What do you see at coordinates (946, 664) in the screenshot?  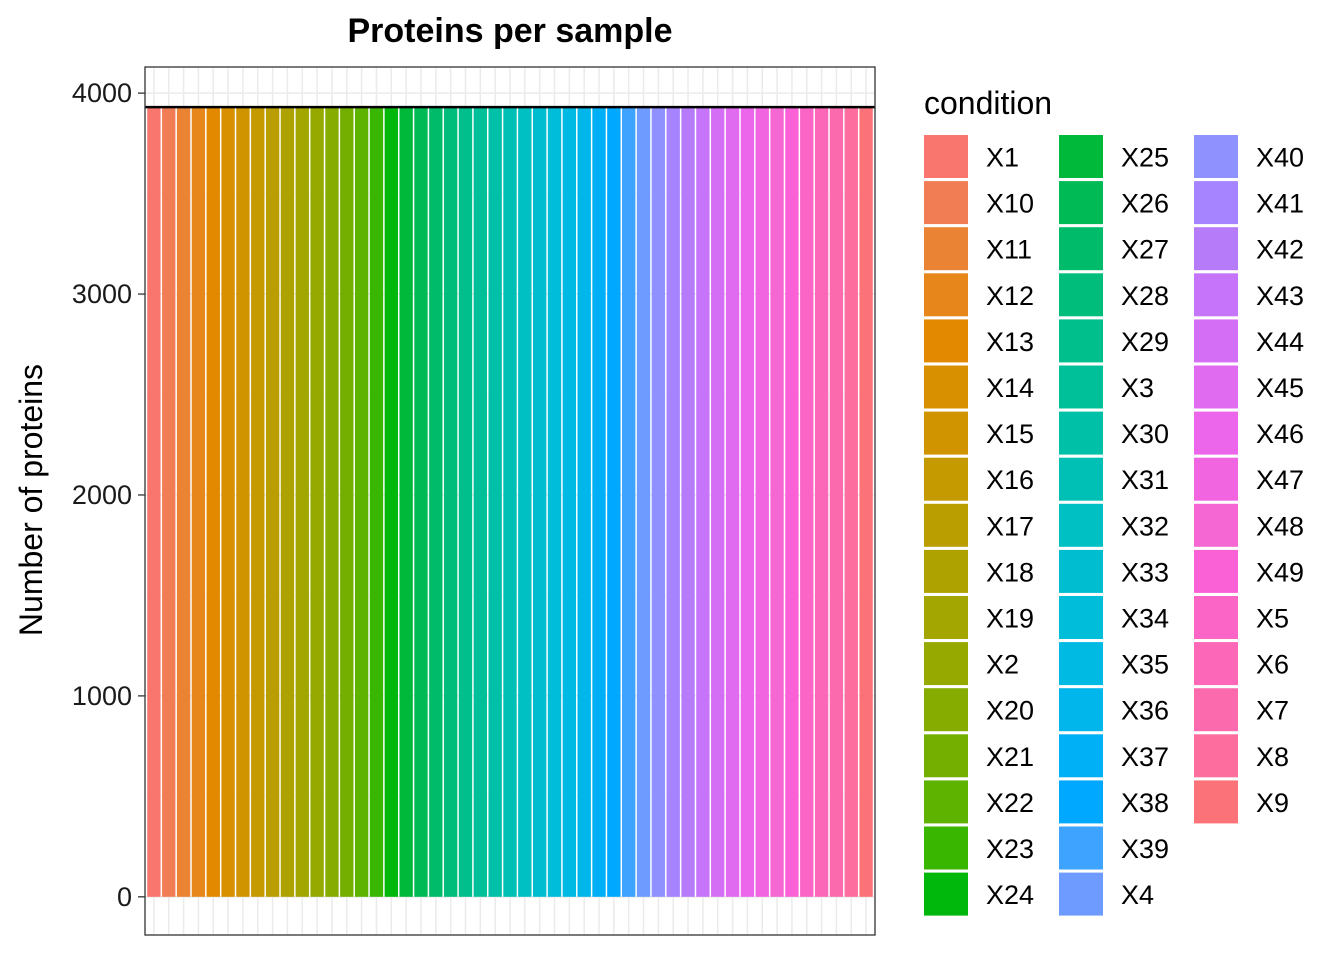 I see `legend-key-X2` at bounding box center [946, 664].